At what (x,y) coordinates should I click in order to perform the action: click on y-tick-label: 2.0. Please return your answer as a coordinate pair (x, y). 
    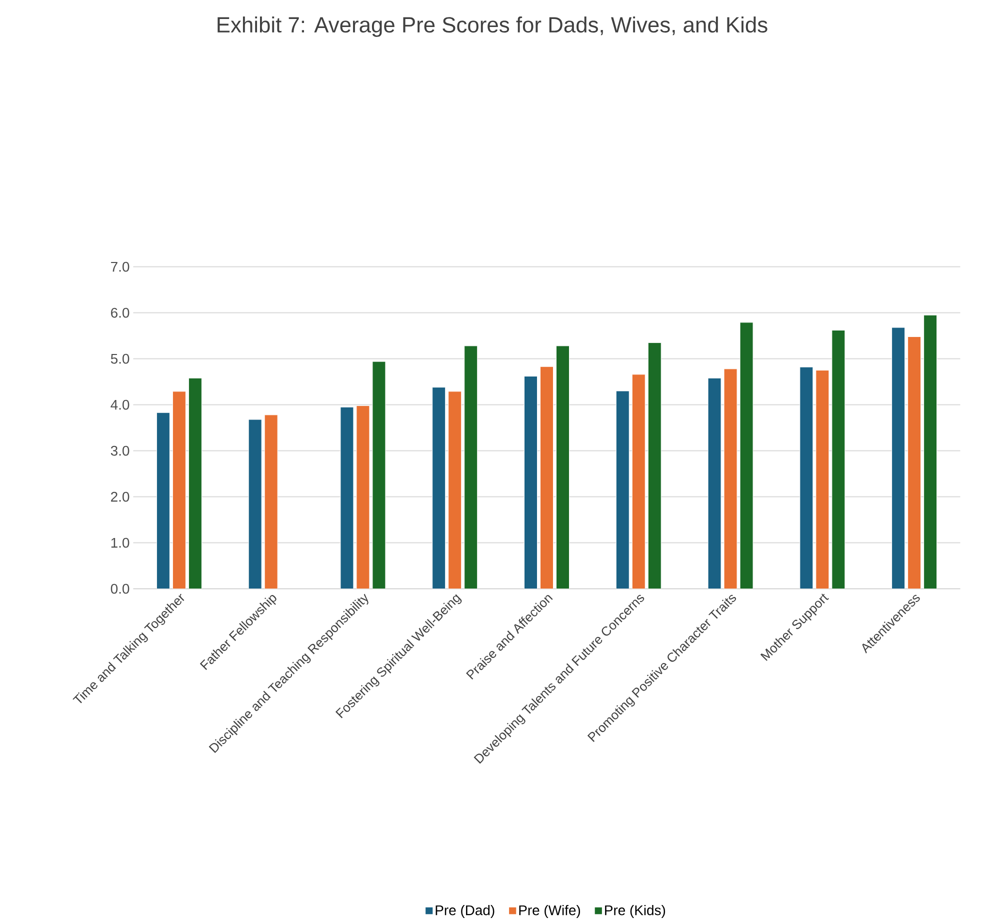
    Looking at the image, I should click on (120, 497).